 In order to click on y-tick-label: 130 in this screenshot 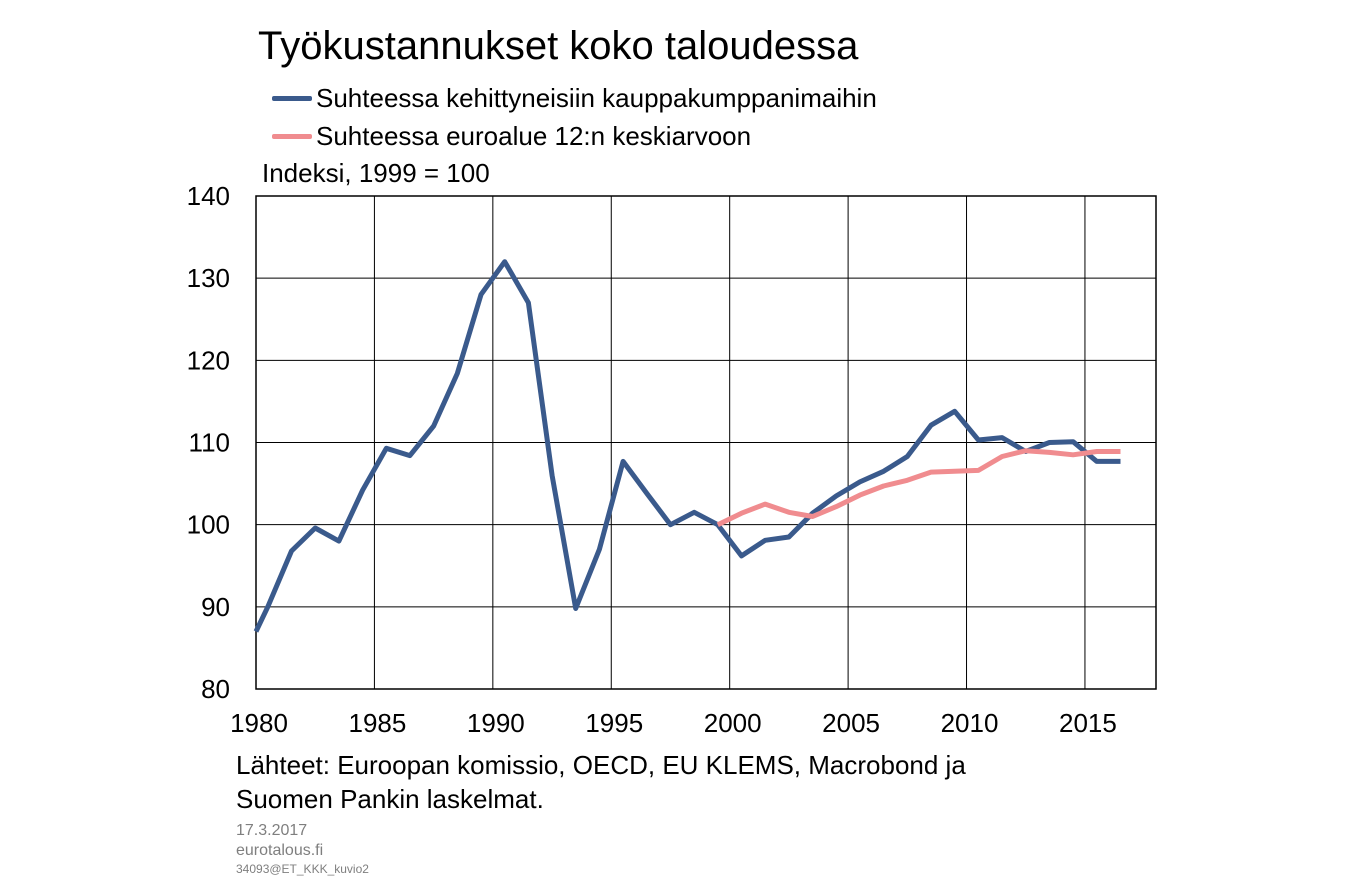, I will do `click(208, 278)`.